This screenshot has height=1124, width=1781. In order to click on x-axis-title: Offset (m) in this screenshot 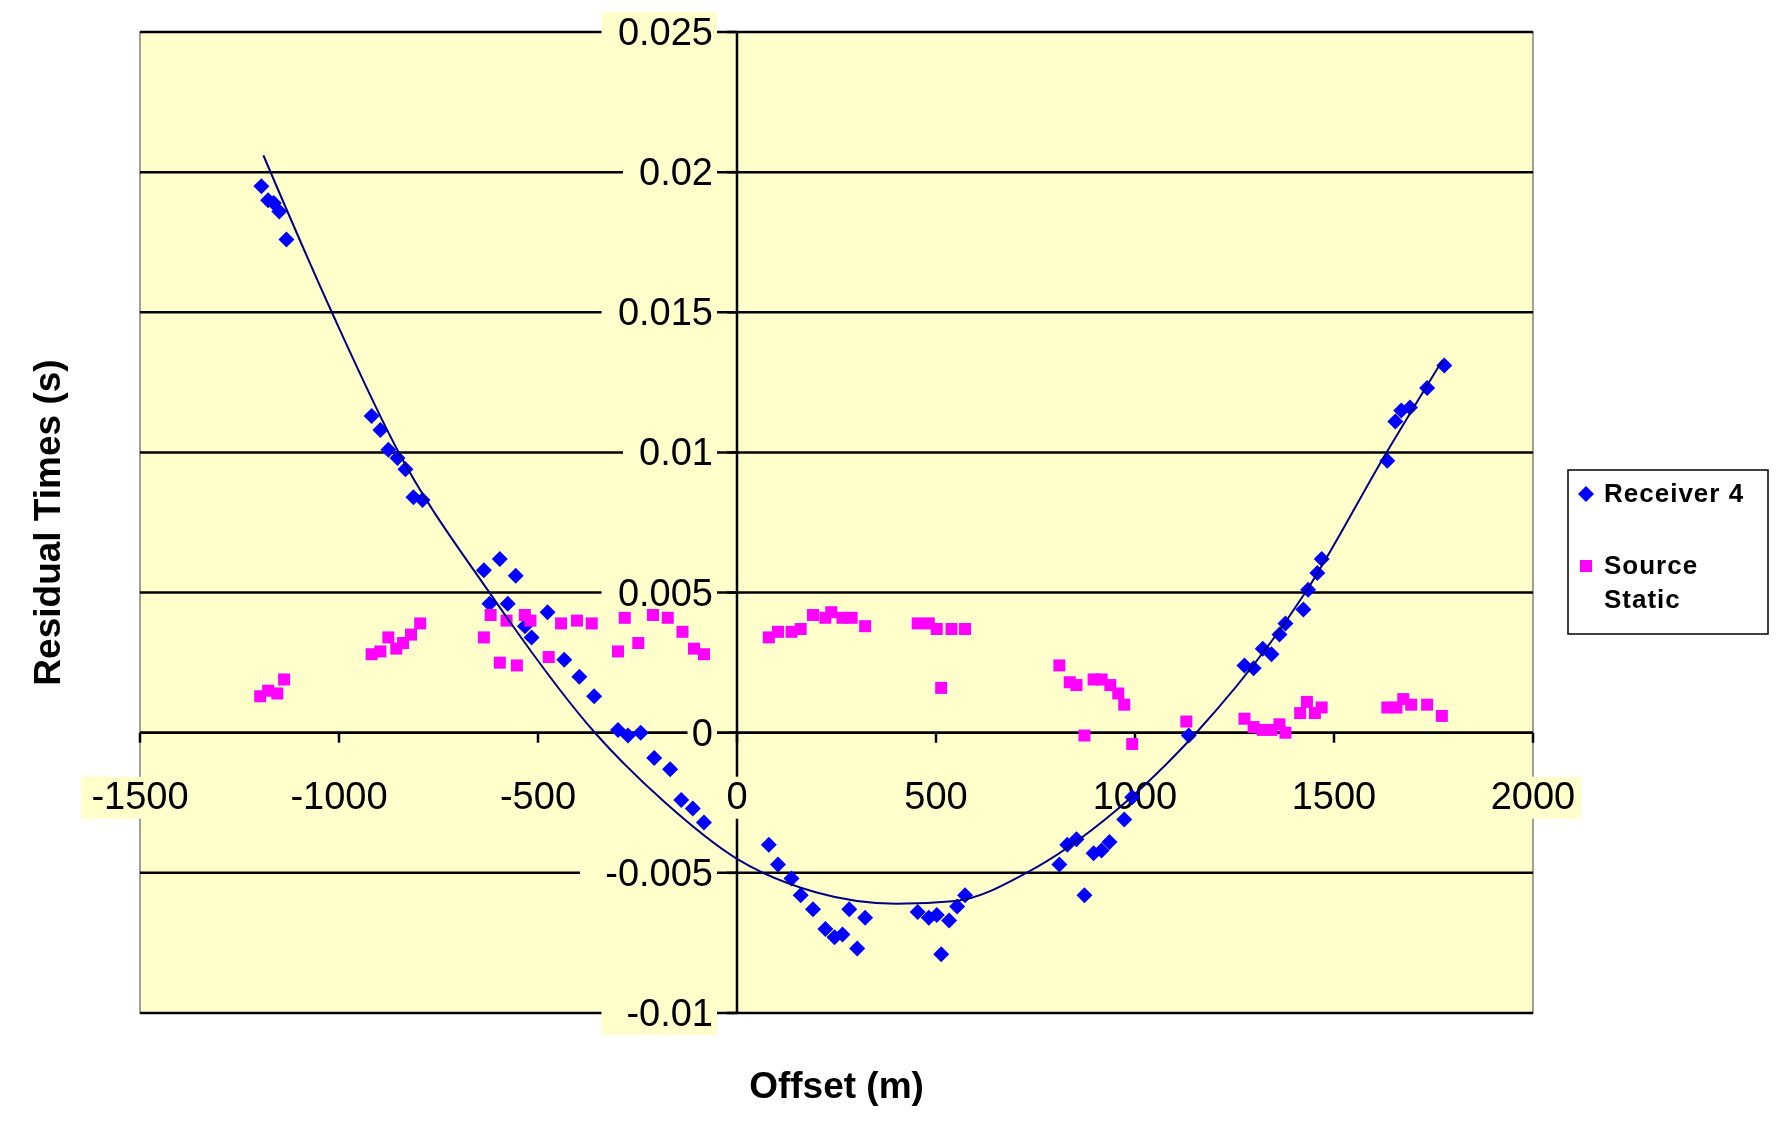, I will do `click(836, 1085)`.